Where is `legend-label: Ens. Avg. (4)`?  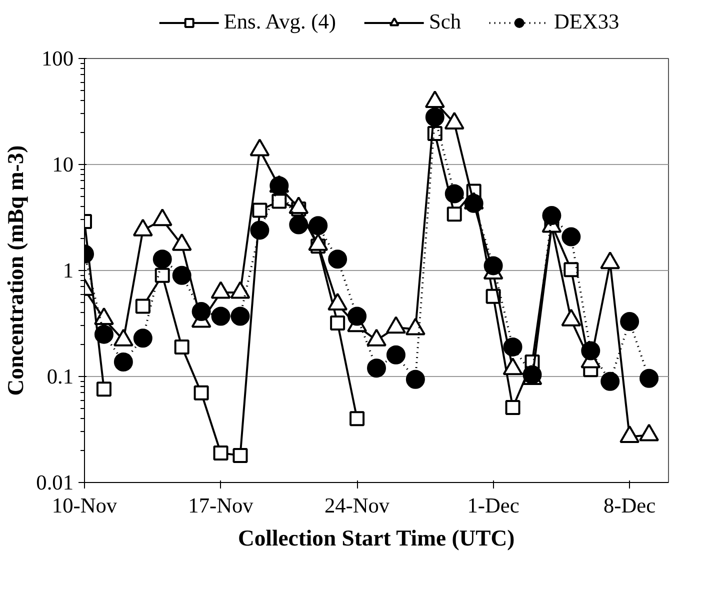 legend-label: Ens. Avg. (4) is located at coordinates (280, 22).